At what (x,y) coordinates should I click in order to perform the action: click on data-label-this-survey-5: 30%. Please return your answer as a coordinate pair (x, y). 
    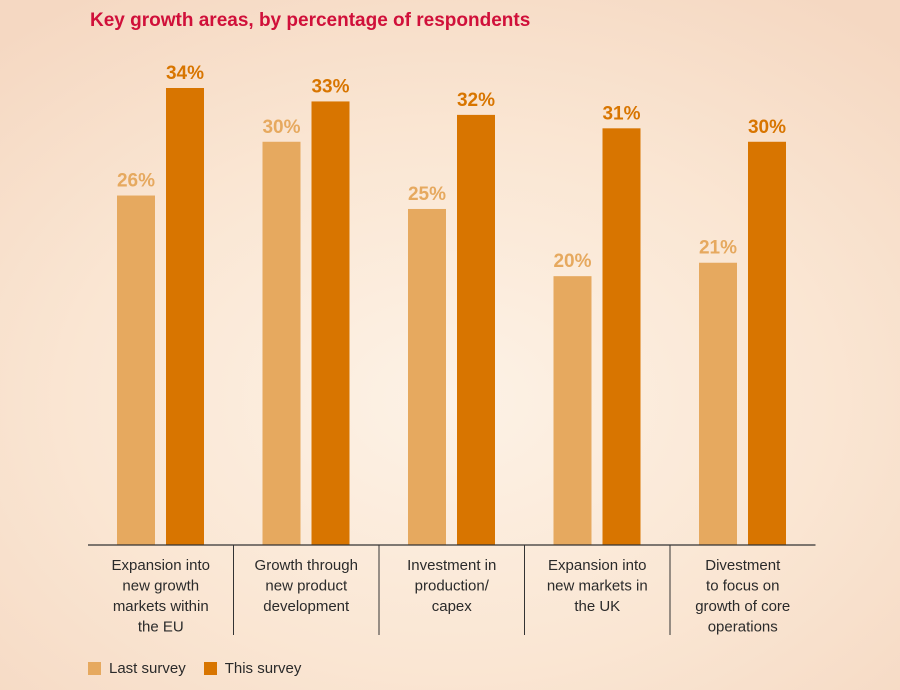
    Looking at the image, I should click on (767, 127).